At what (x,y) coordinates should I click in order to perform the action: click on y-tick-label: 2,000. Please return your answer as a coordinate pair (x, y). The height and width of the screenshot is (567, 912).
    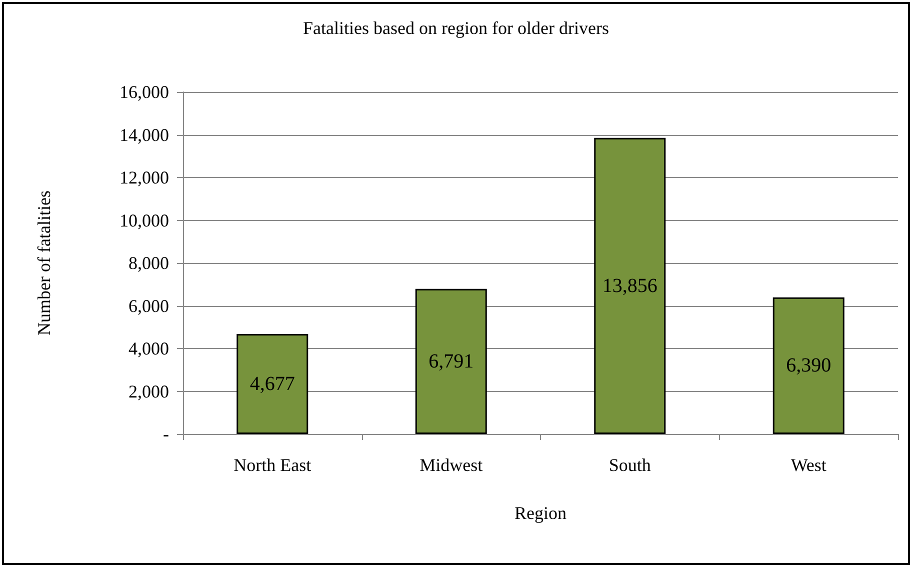
    Looking at the image, I should click on (148, 391).